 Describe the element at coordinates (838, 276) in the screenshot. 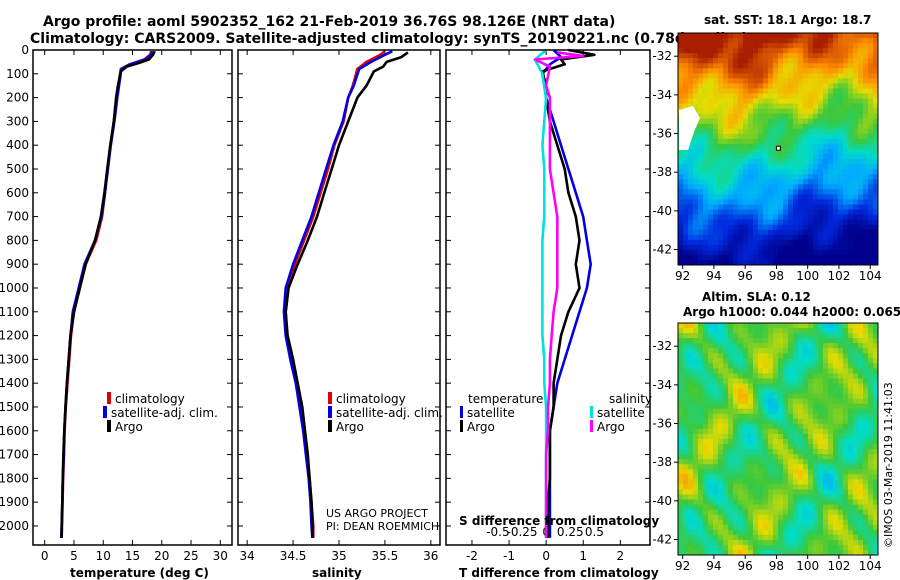

I see `map-x-tick-label: 102` at that location.